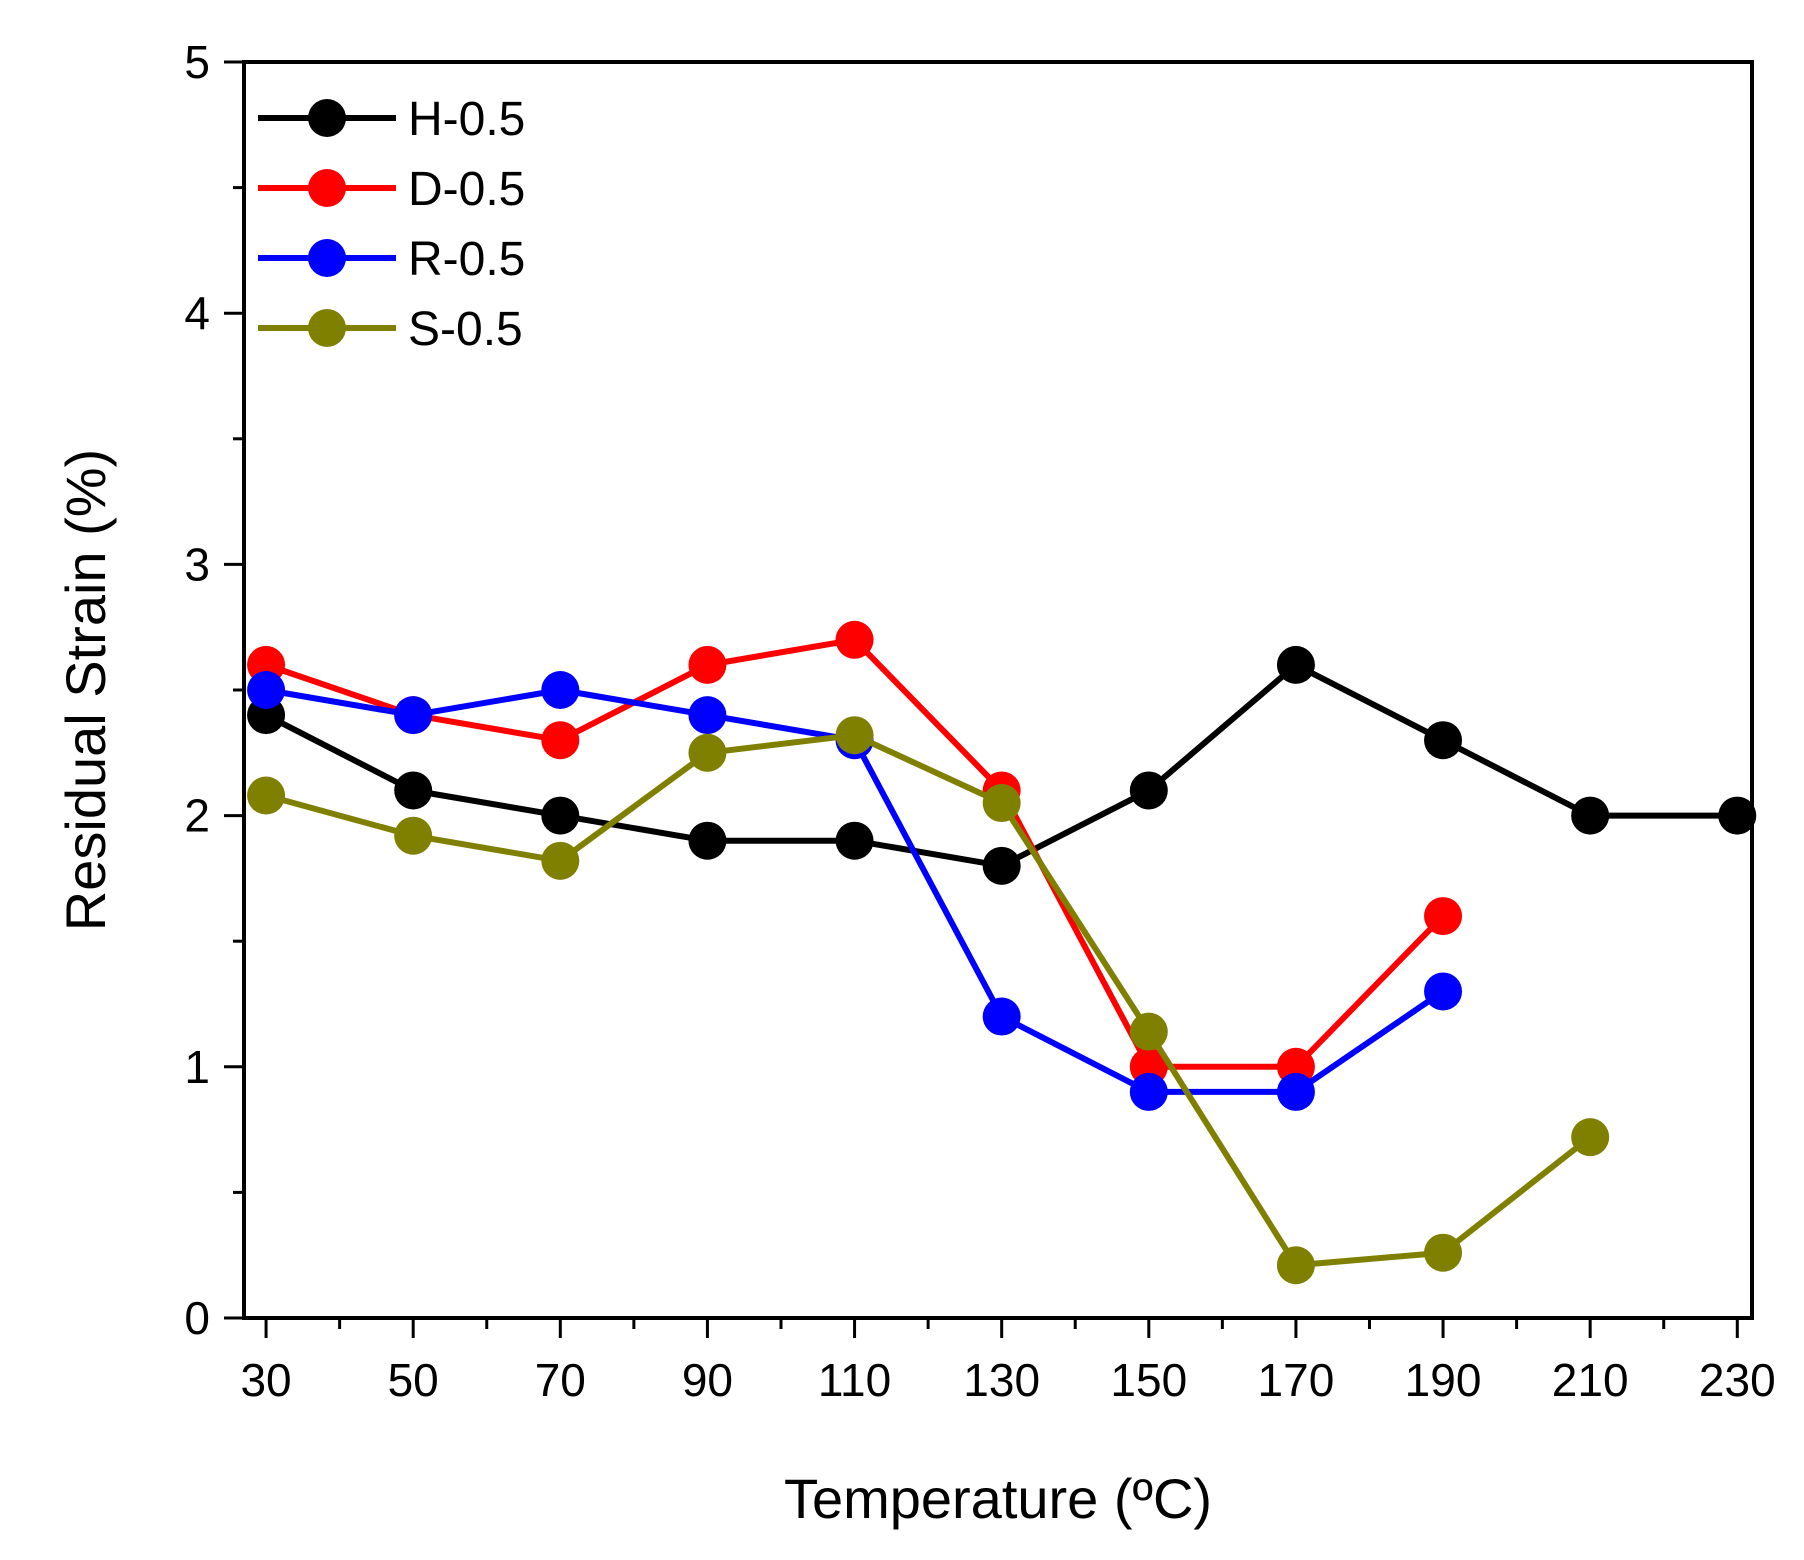 The height and width of the screenshot is (1560, 1804). Describe the element at coordinates (197, 1067) in the screenshot. I see `y-tick-label: 1` at that location.